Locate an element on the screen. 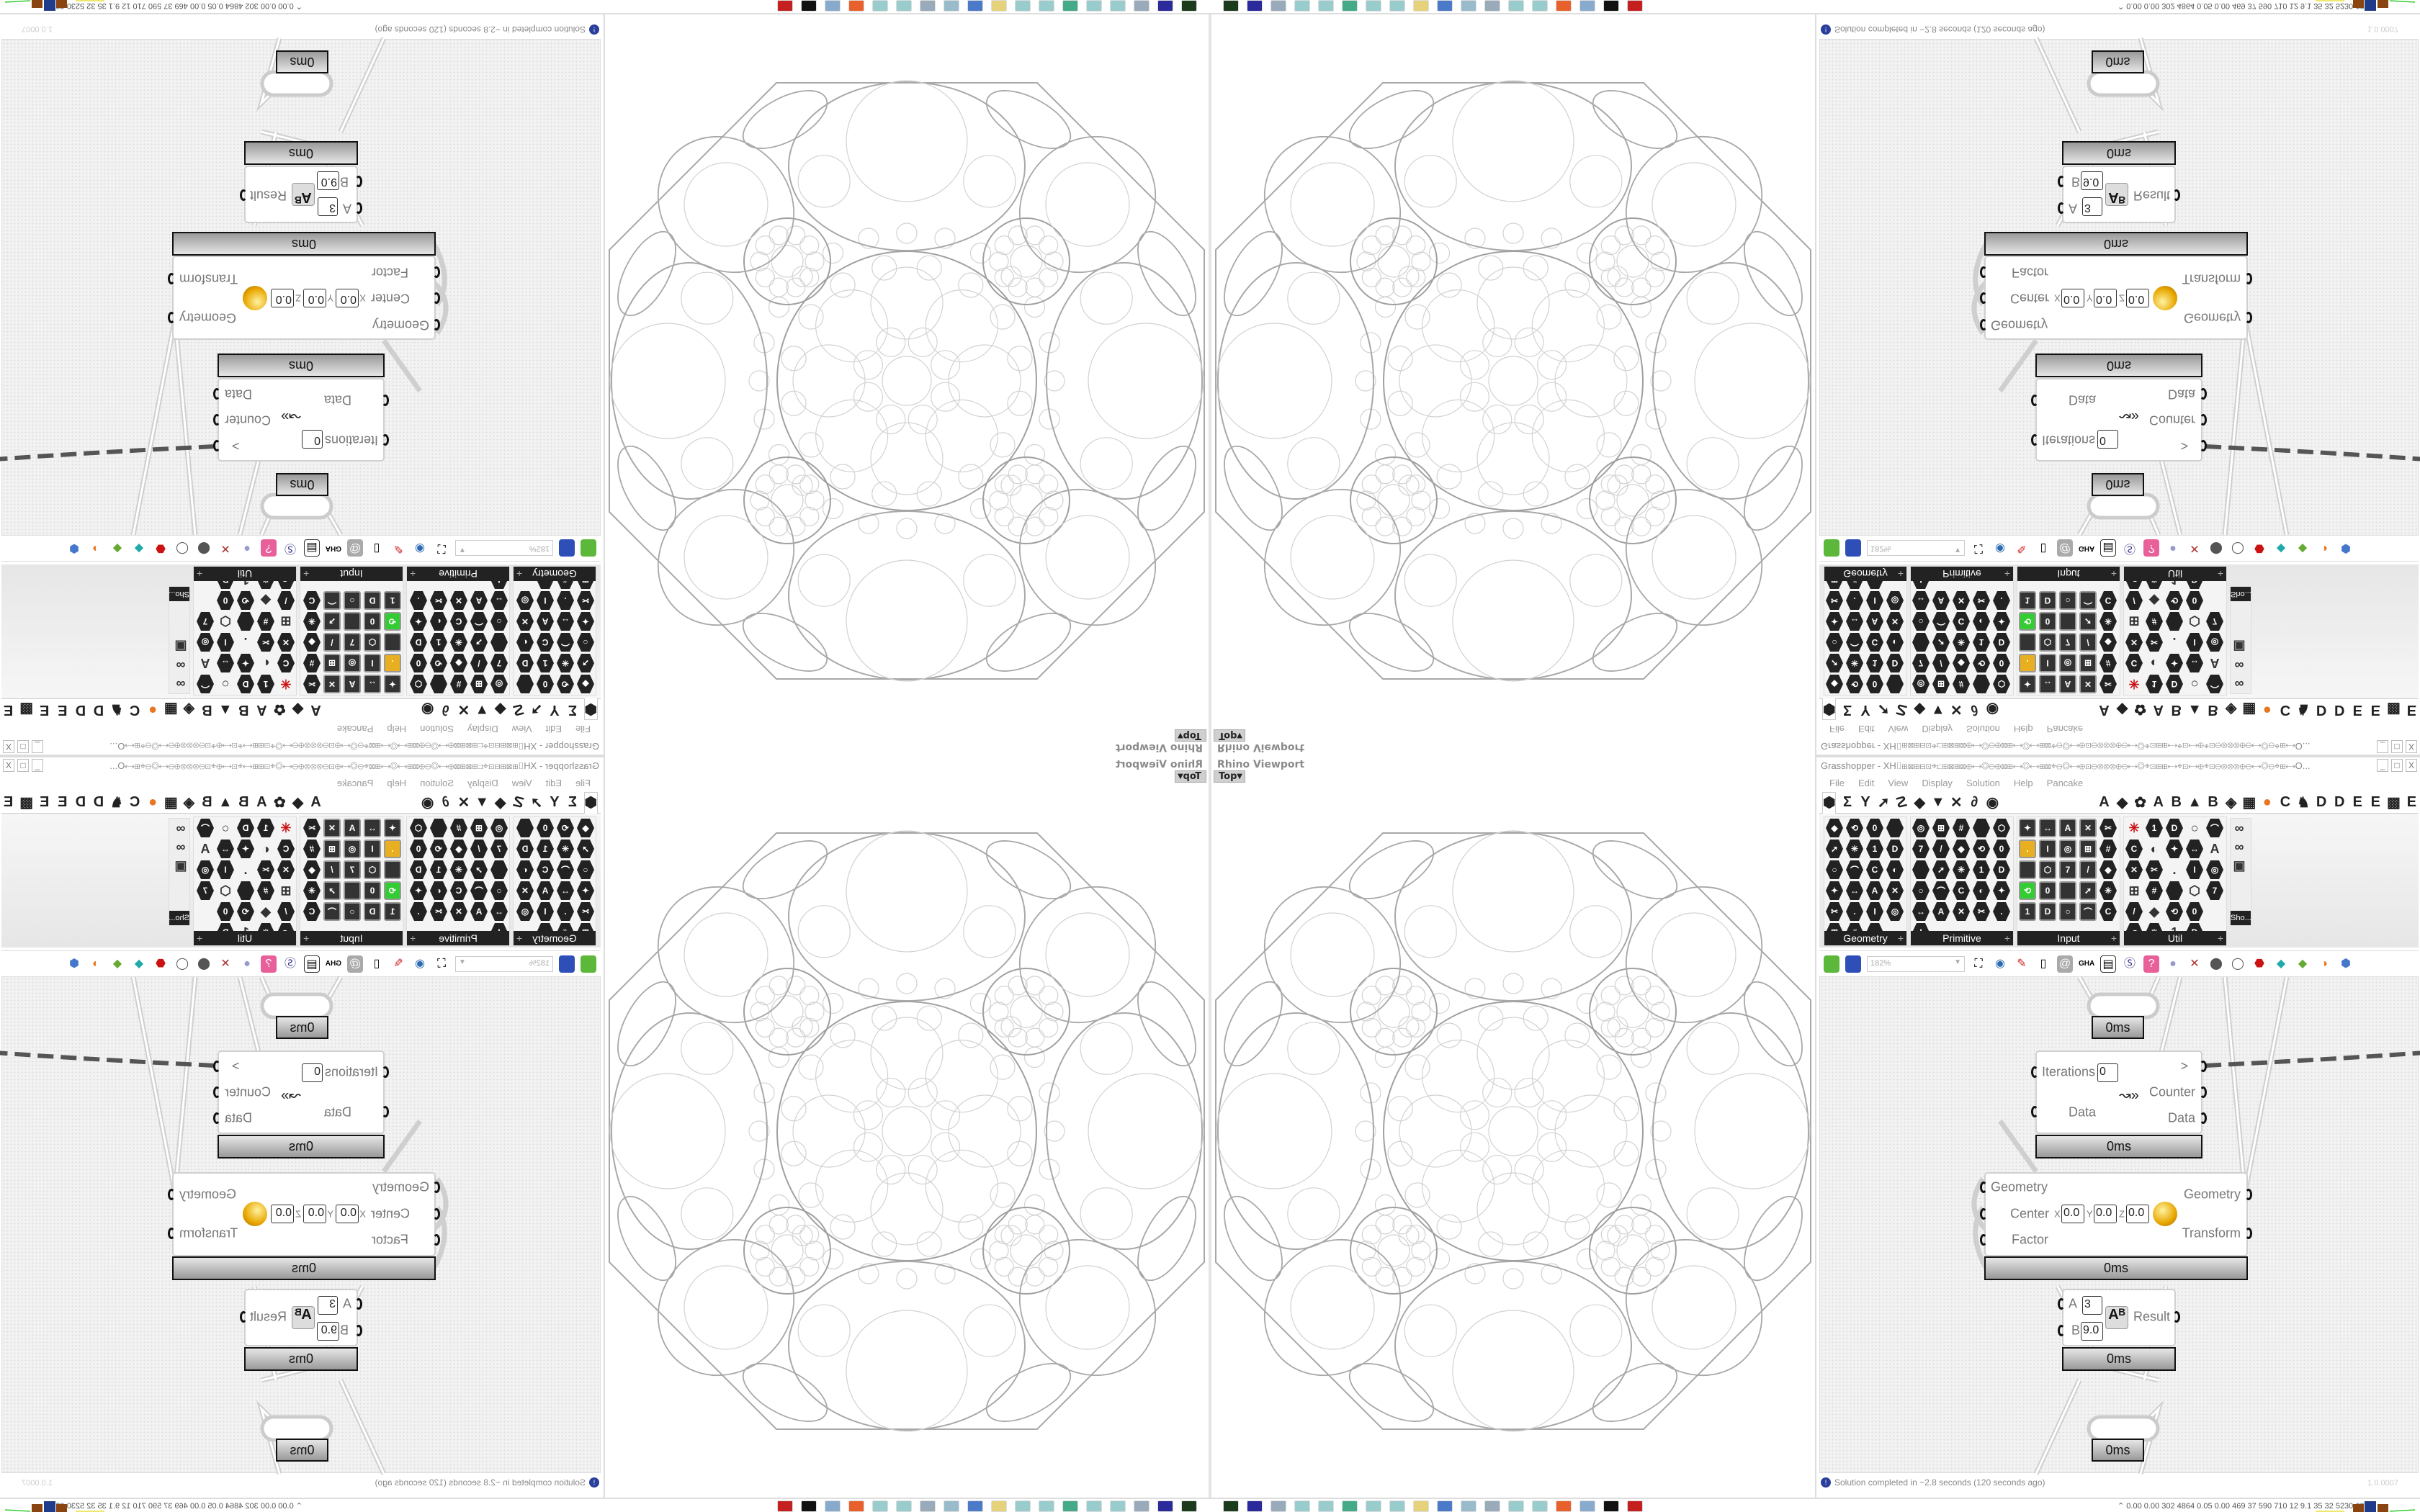 This screenshot has width=2420, height=1512. menu-edit: Edit is located at coordinates (1866, 783).